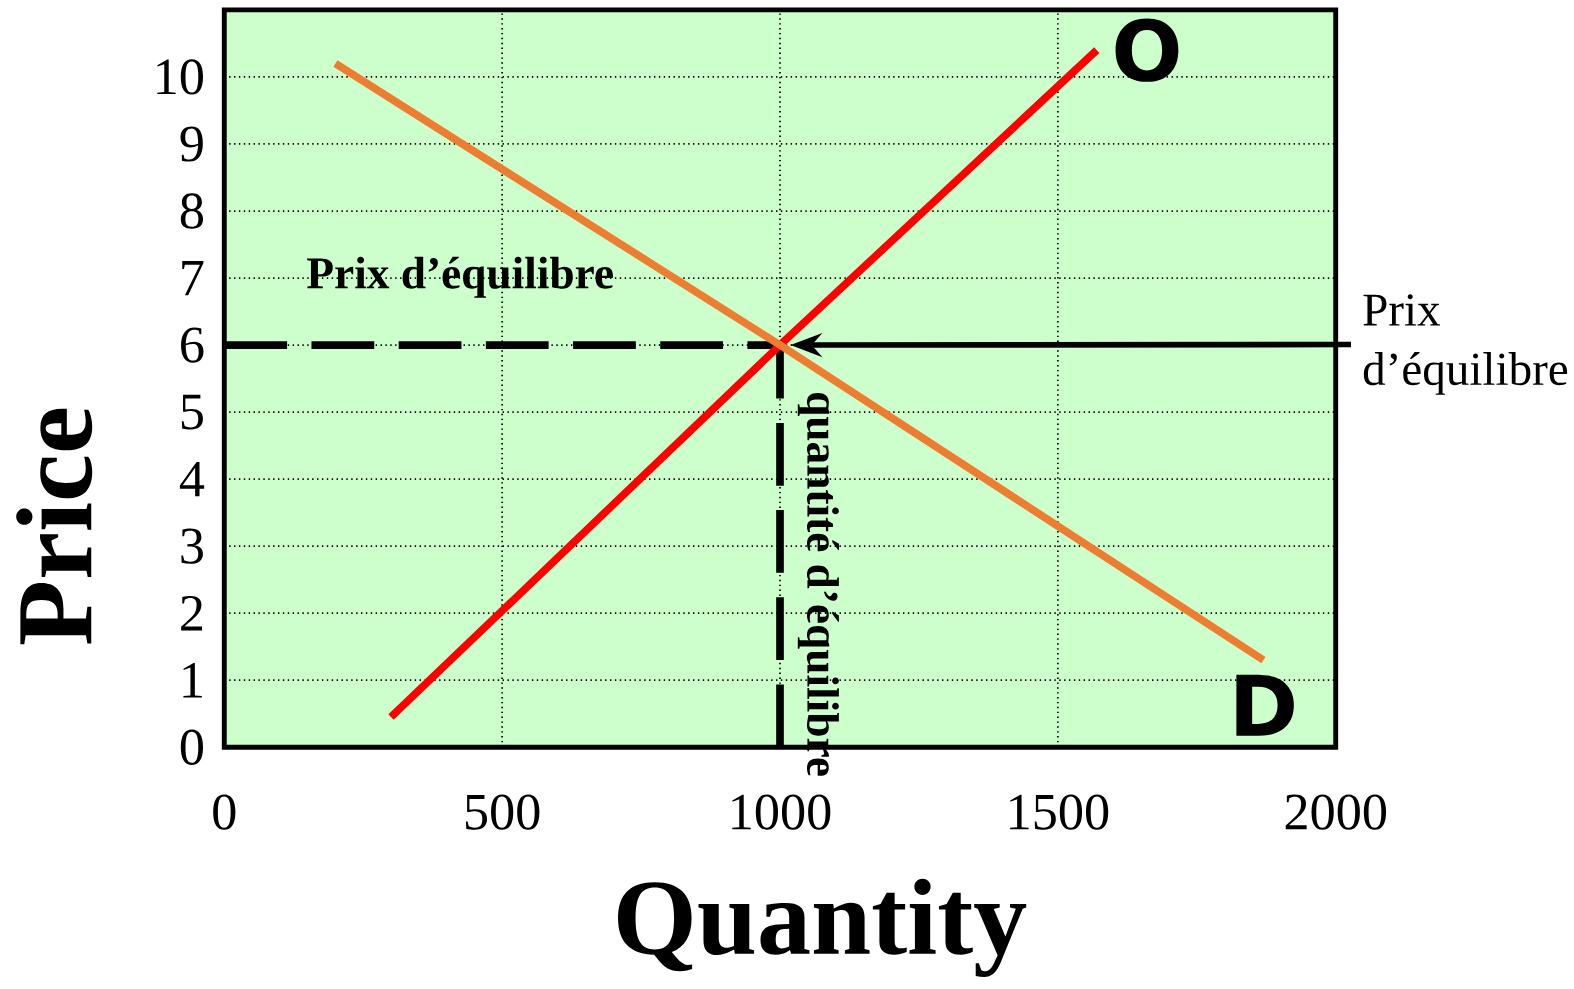 The width and height of the screenshot is (1574, 989). What do you see at coordinates (1059, 812) in the screenshot?
I see `x-tick-label: 1500` at bounding box center [1059, 812].